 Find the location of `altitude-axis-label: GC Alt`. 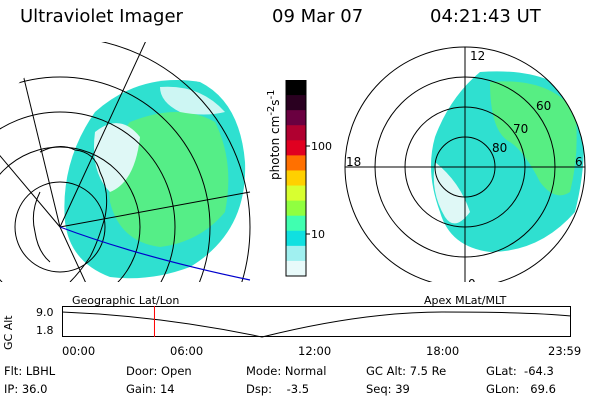

altitude-axis-label: GC Alt is located at coordinates (8, 332).